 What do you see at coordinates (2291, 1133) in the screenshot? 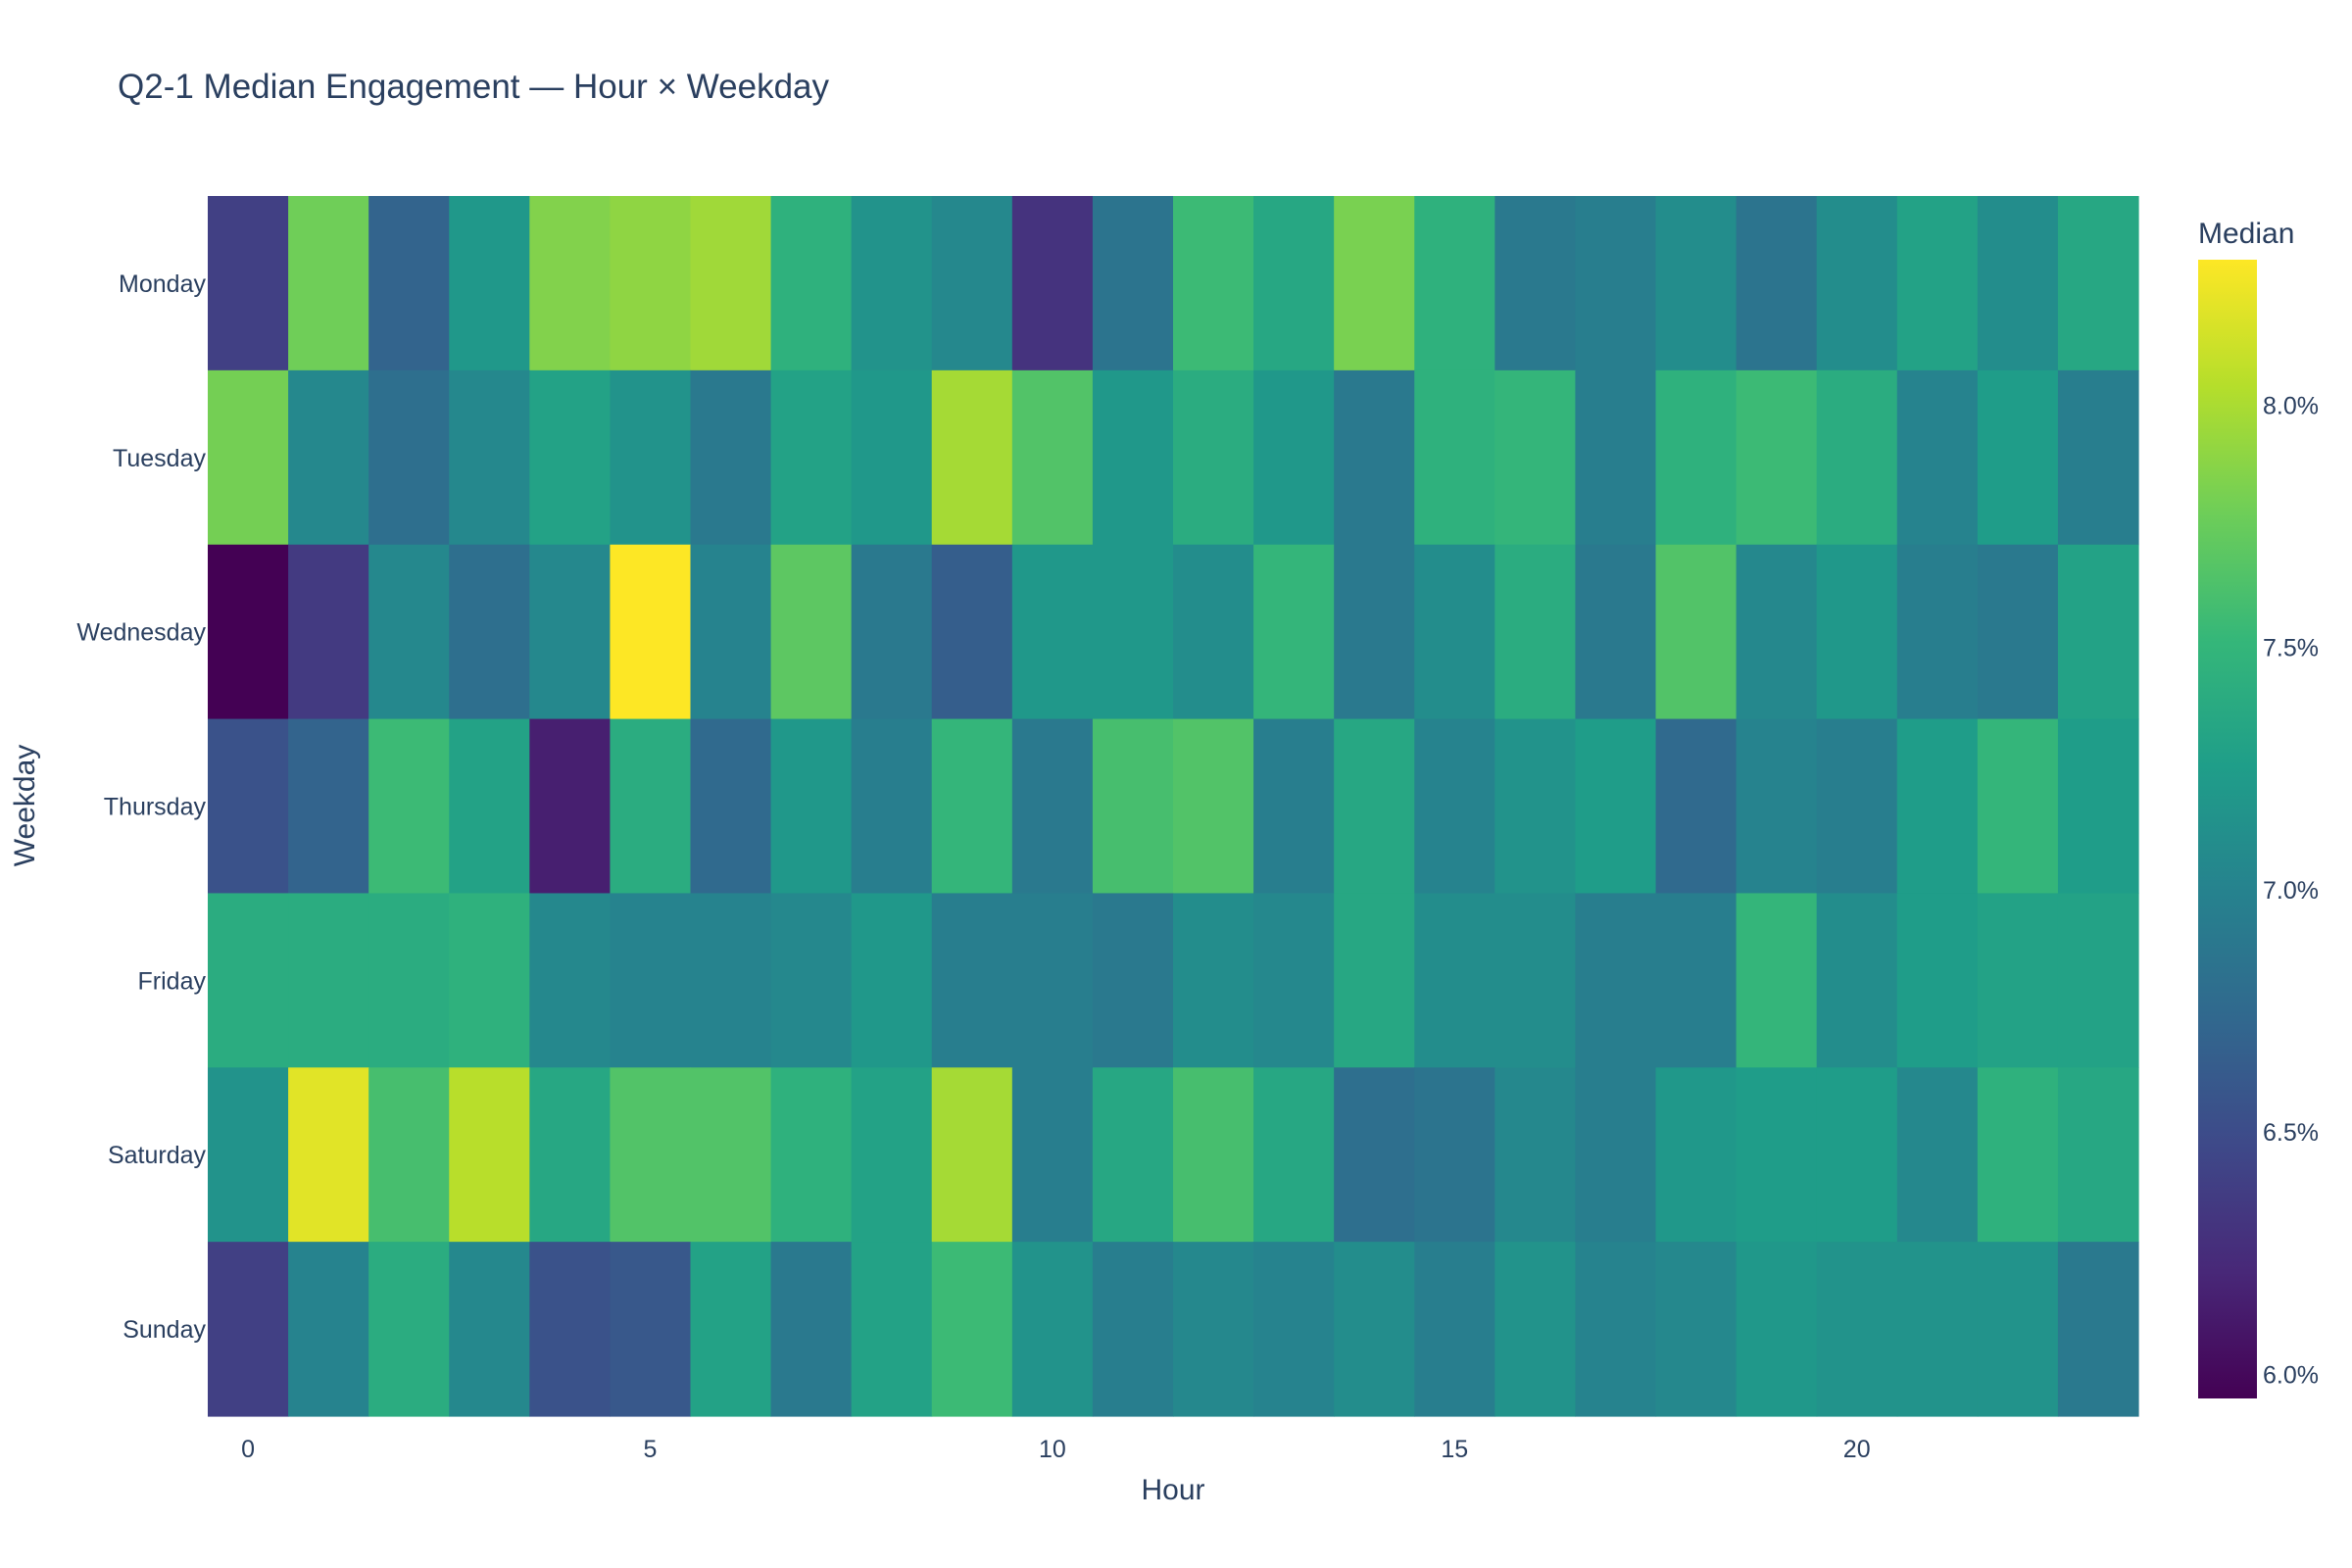
I see `colorbar-tick-label: 6.5%` at bounding box center [2291, 1133].